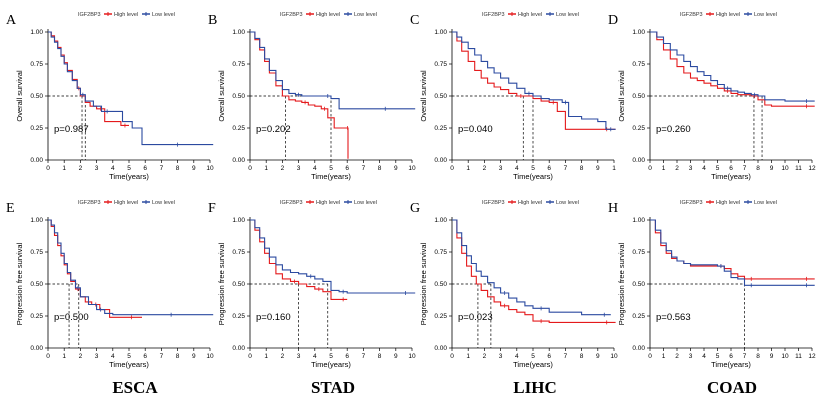 This screenshot has width=825, height=404. What do you see at coordinates (531, 267) in the screenshot?
I see `panel-g-curve-low` at bounding box center [531, 267].